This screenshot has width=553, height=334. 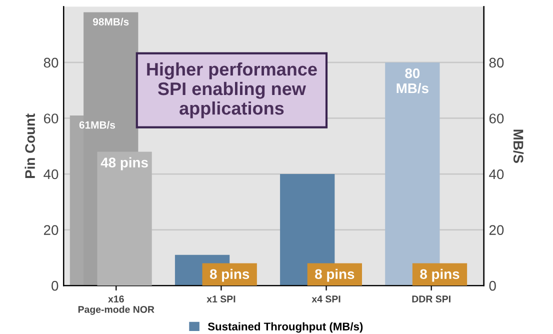 What do you see at coordinates (285, 327) in the screenshot?
I see `legend-label: Sustained Throughput (MB/s)` at bounding box center [285, 327].